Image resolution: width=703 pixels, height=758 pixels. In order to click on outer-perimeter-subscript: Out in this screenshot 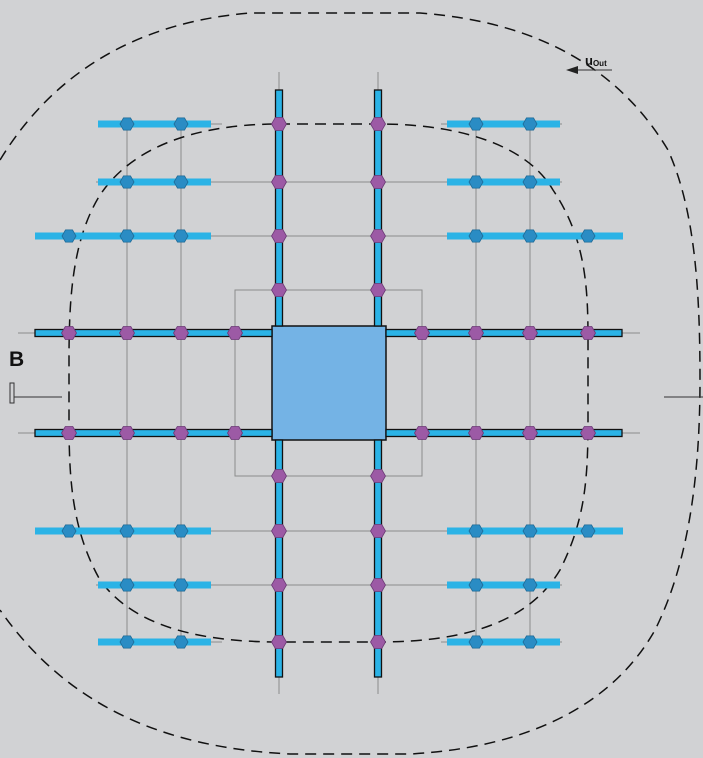, I will do `click(600, 63)`.